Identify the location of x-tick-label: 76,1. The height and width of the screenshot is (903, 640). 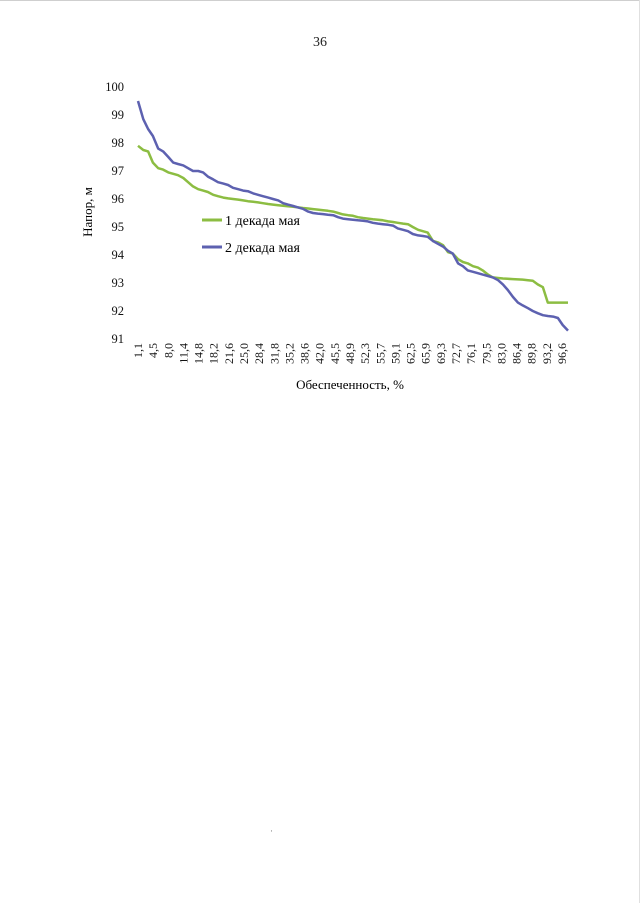
(471, 353).